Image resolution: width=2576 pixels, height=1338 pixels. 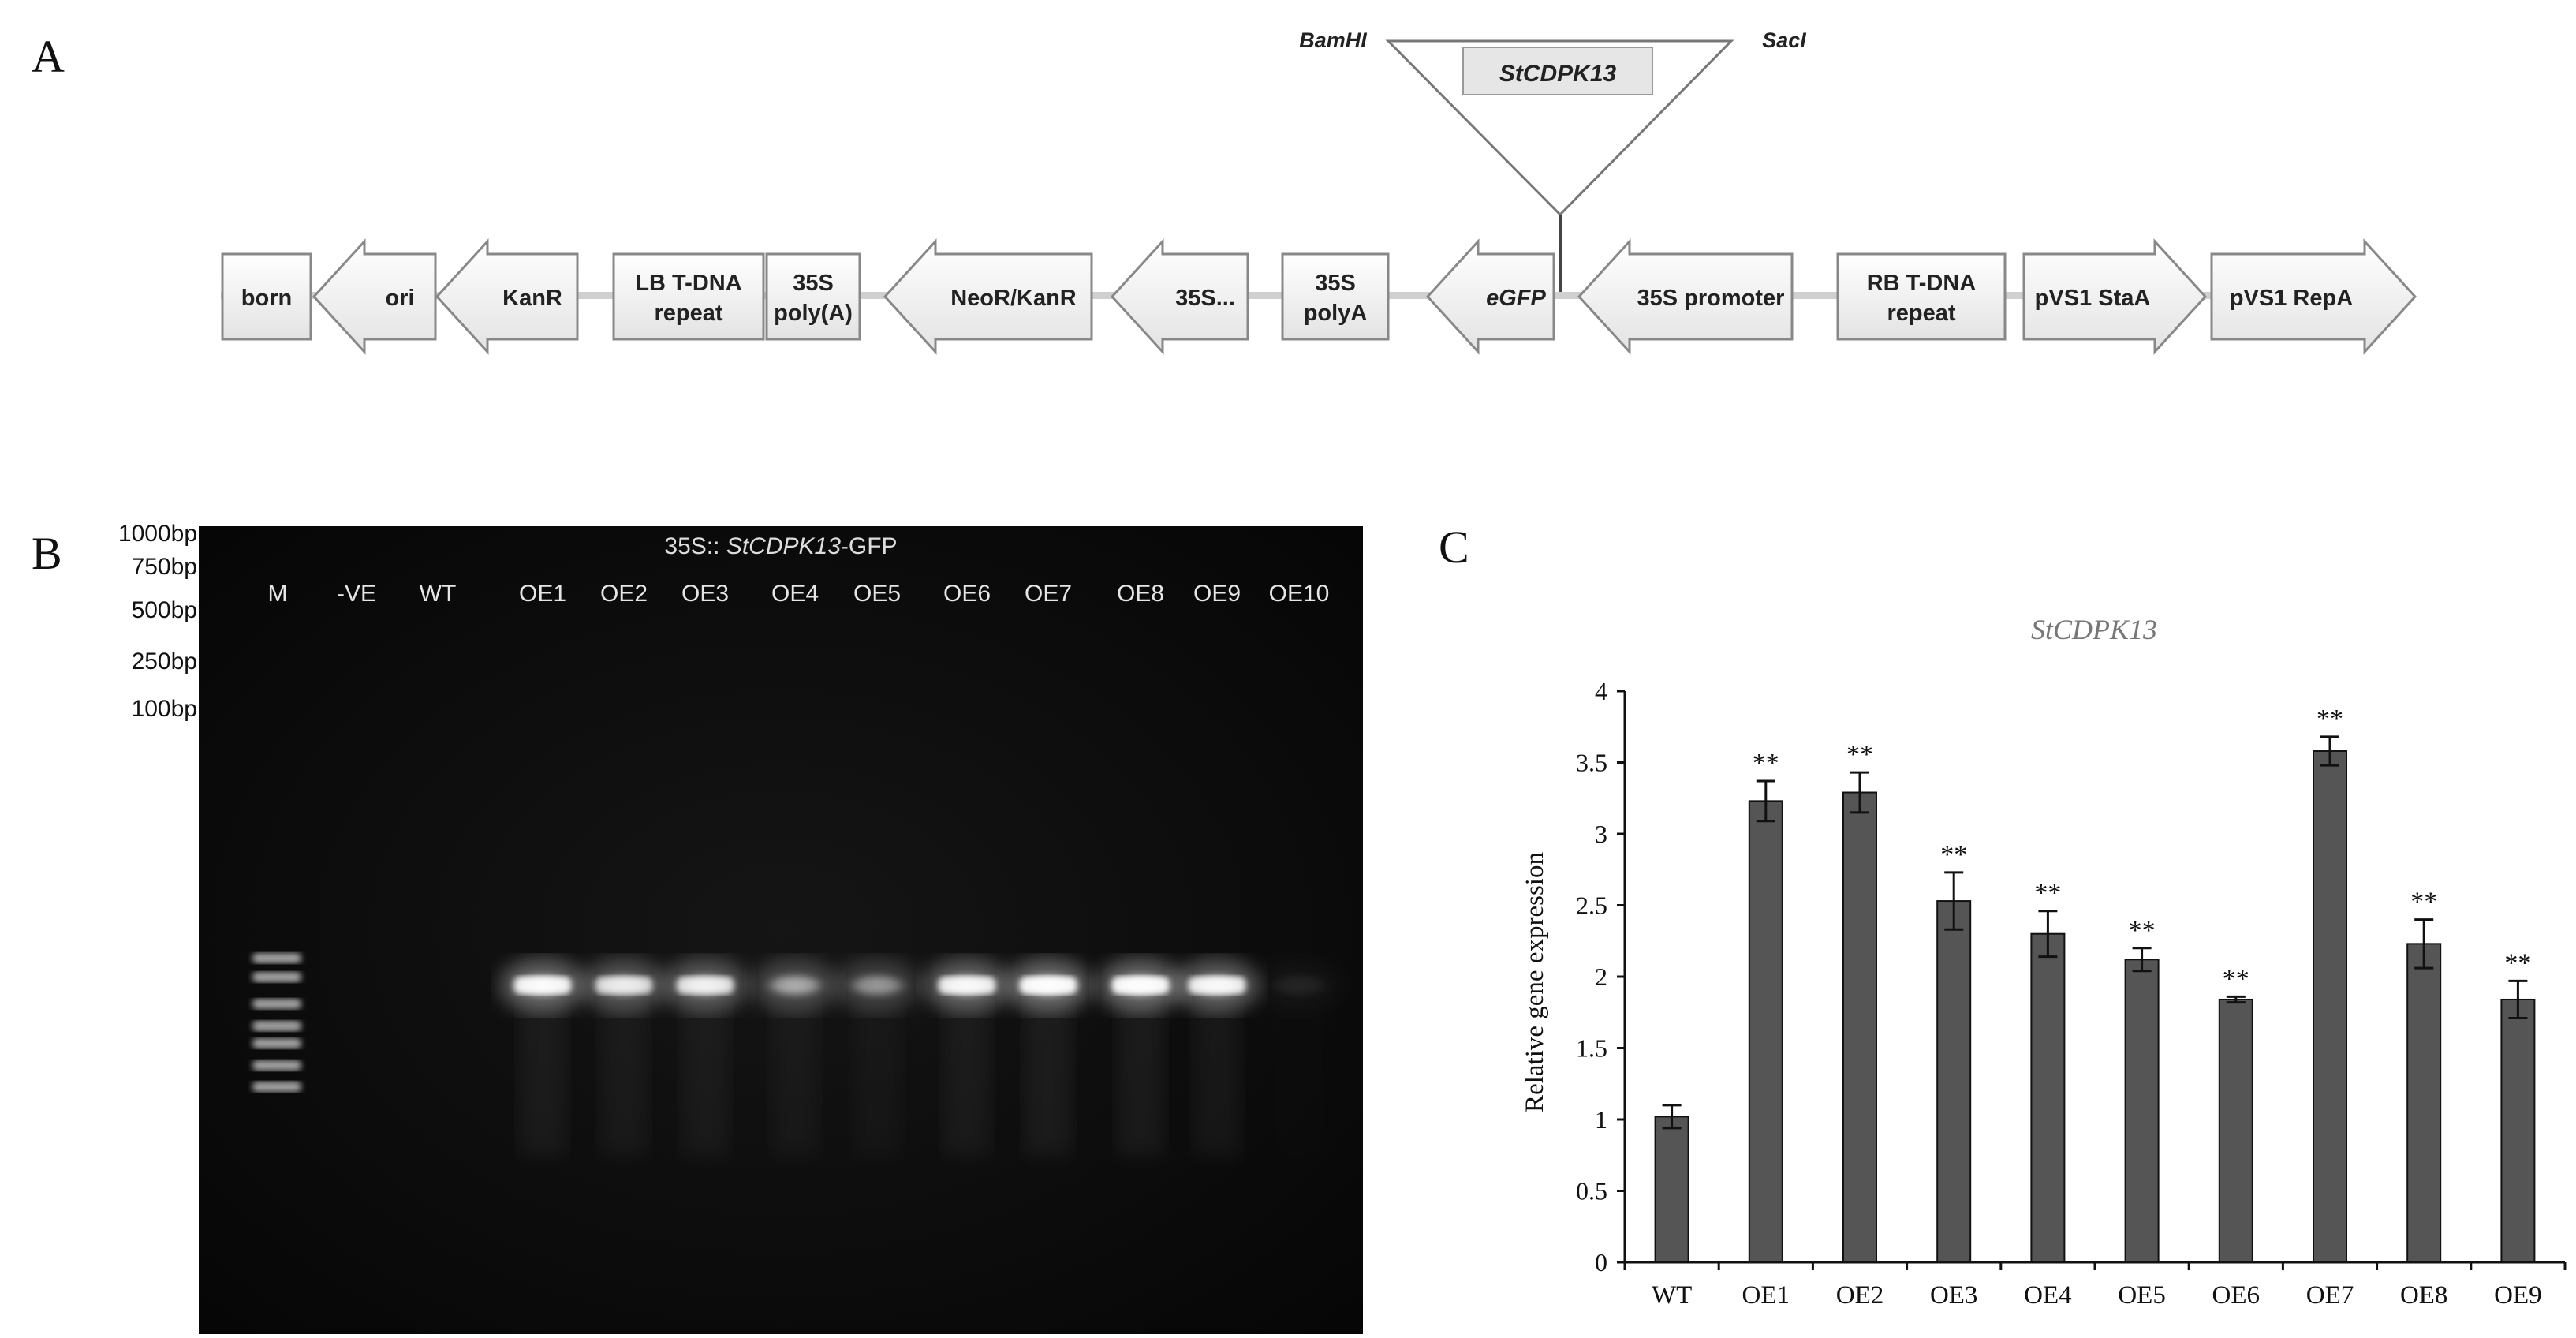 I want to click on lane-label: OE6, so click(x=967, y=594).